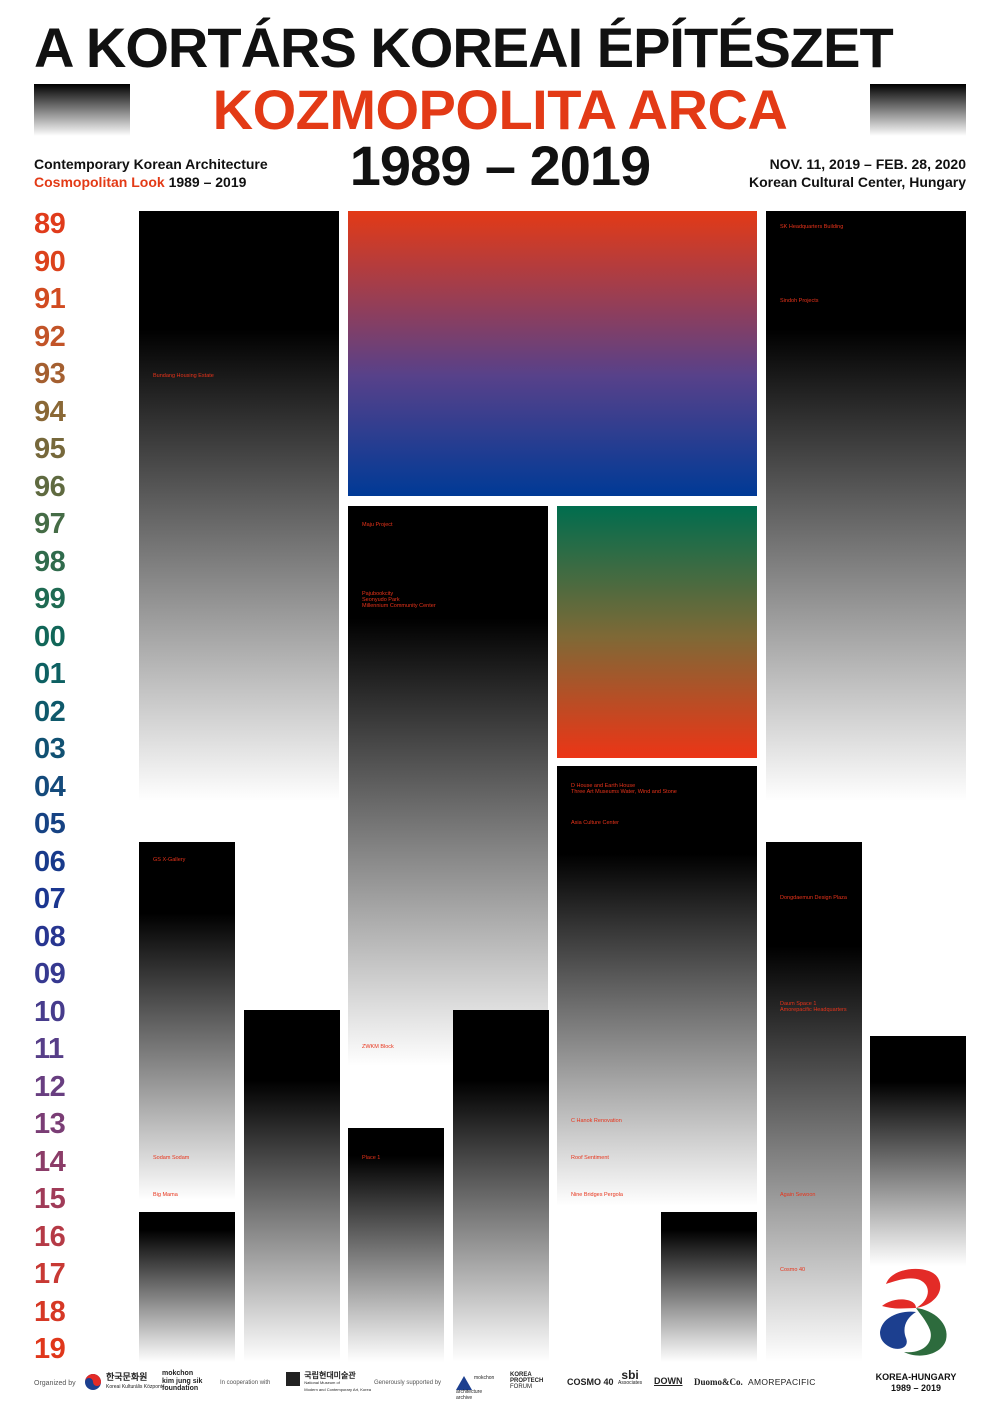 This screenshot has width=1000, height=1415. I want to click on org2-line3: foundation, so click(180, 1388).